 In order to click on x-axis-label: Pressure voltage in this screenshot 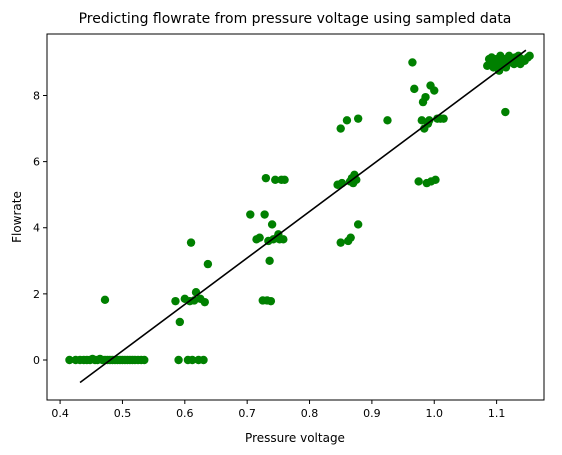, I will do `click(295, 438)`.